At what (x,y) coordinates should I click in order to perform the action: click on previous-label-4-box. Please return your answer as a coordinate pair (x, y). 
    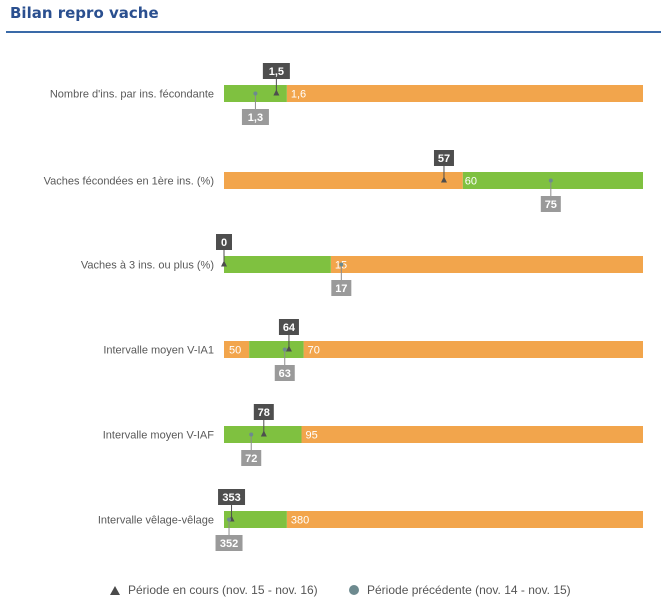
    Looking at the image, I should click on (251, 458).